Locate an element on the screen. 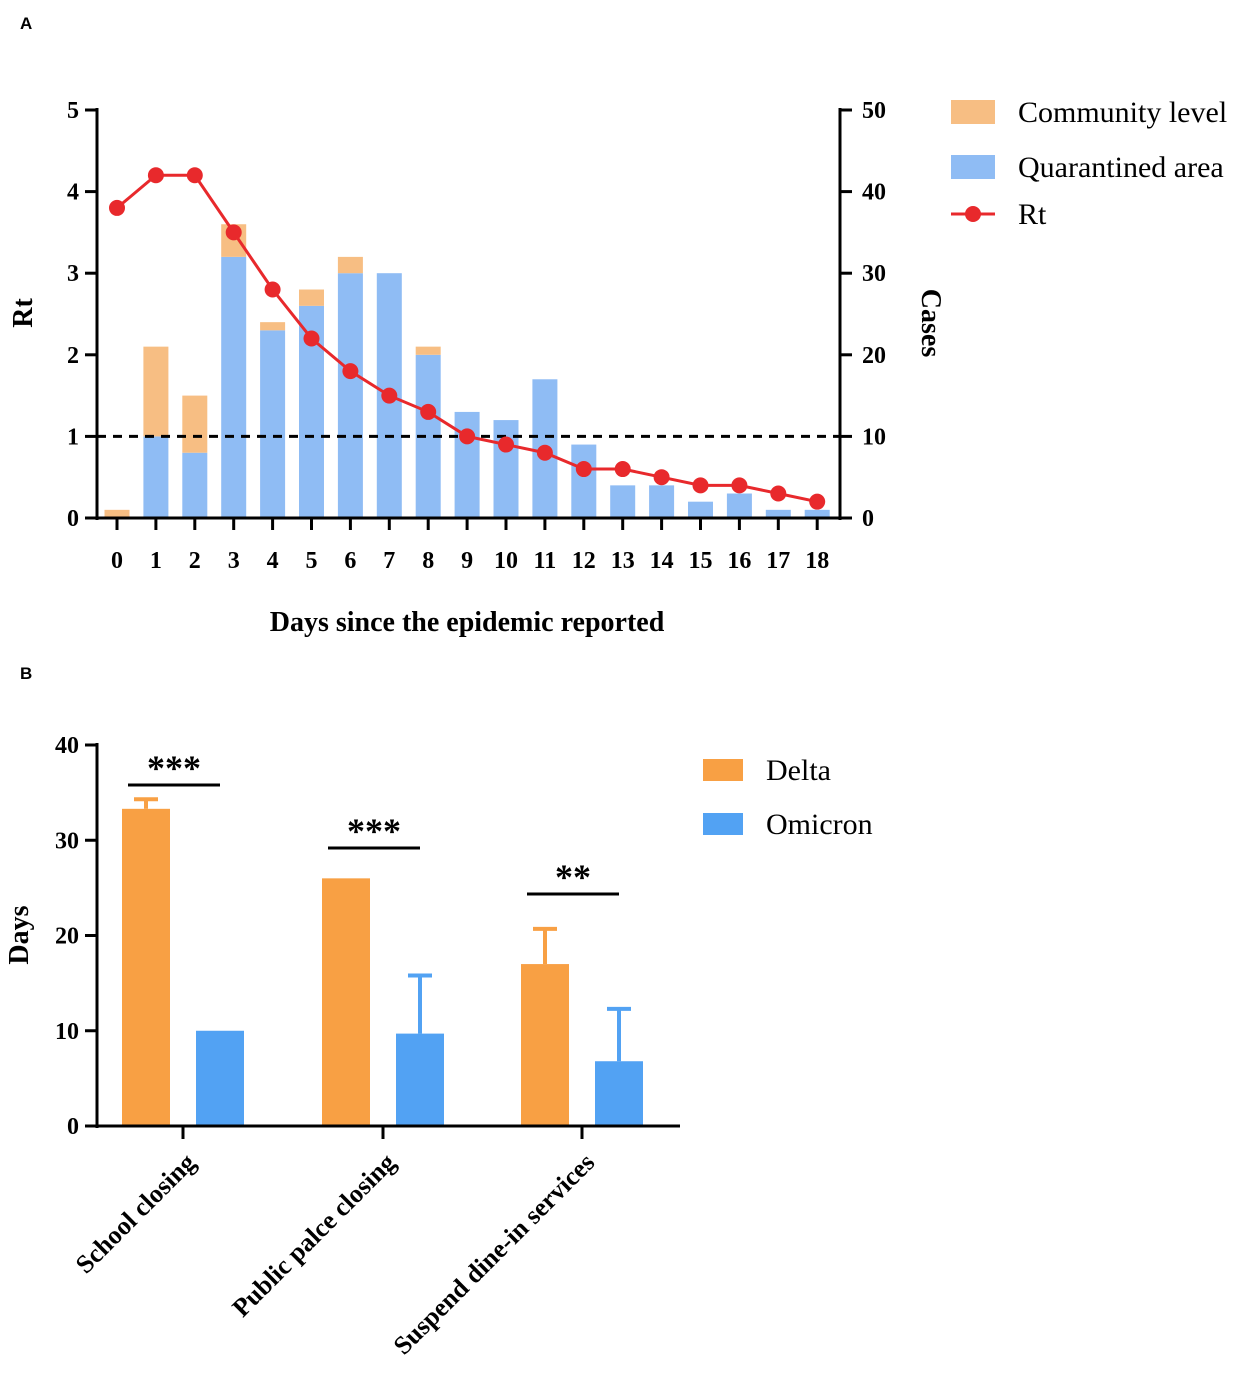  x-tick-day-4: 4 is located at coordinates (273, 561).